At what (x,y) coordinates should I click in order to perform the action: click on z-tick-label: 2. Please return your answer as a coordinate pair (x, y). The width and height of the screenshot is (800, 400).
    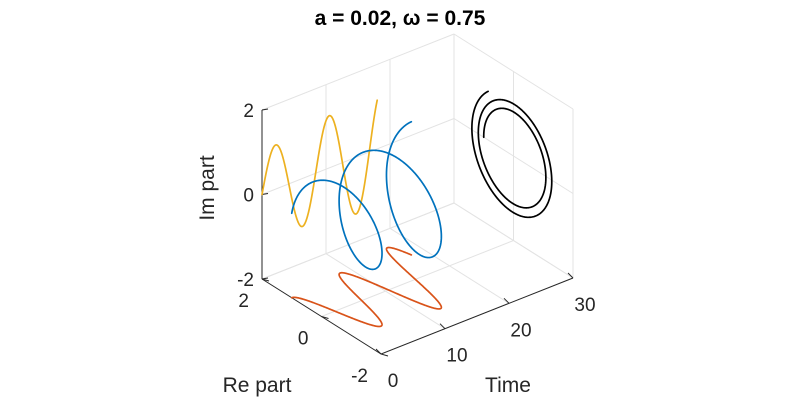
    Looking at the image, I should click on (248, 111).